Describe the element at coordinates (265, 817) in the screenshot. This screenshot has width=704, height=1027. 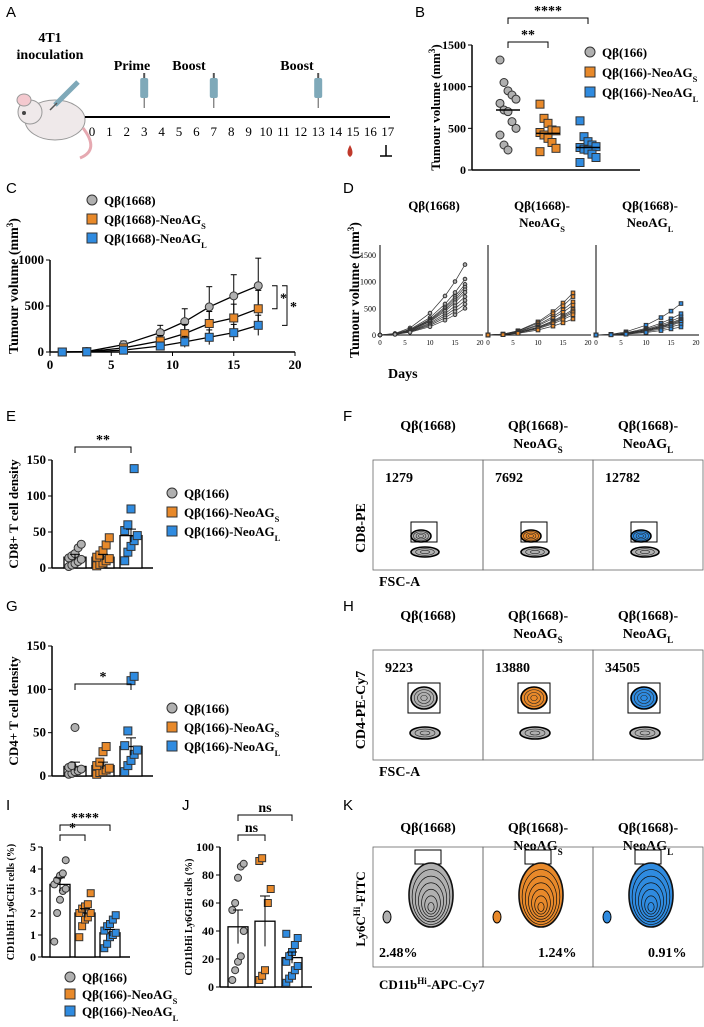
I see `sig-j-2-bracket` at that location.